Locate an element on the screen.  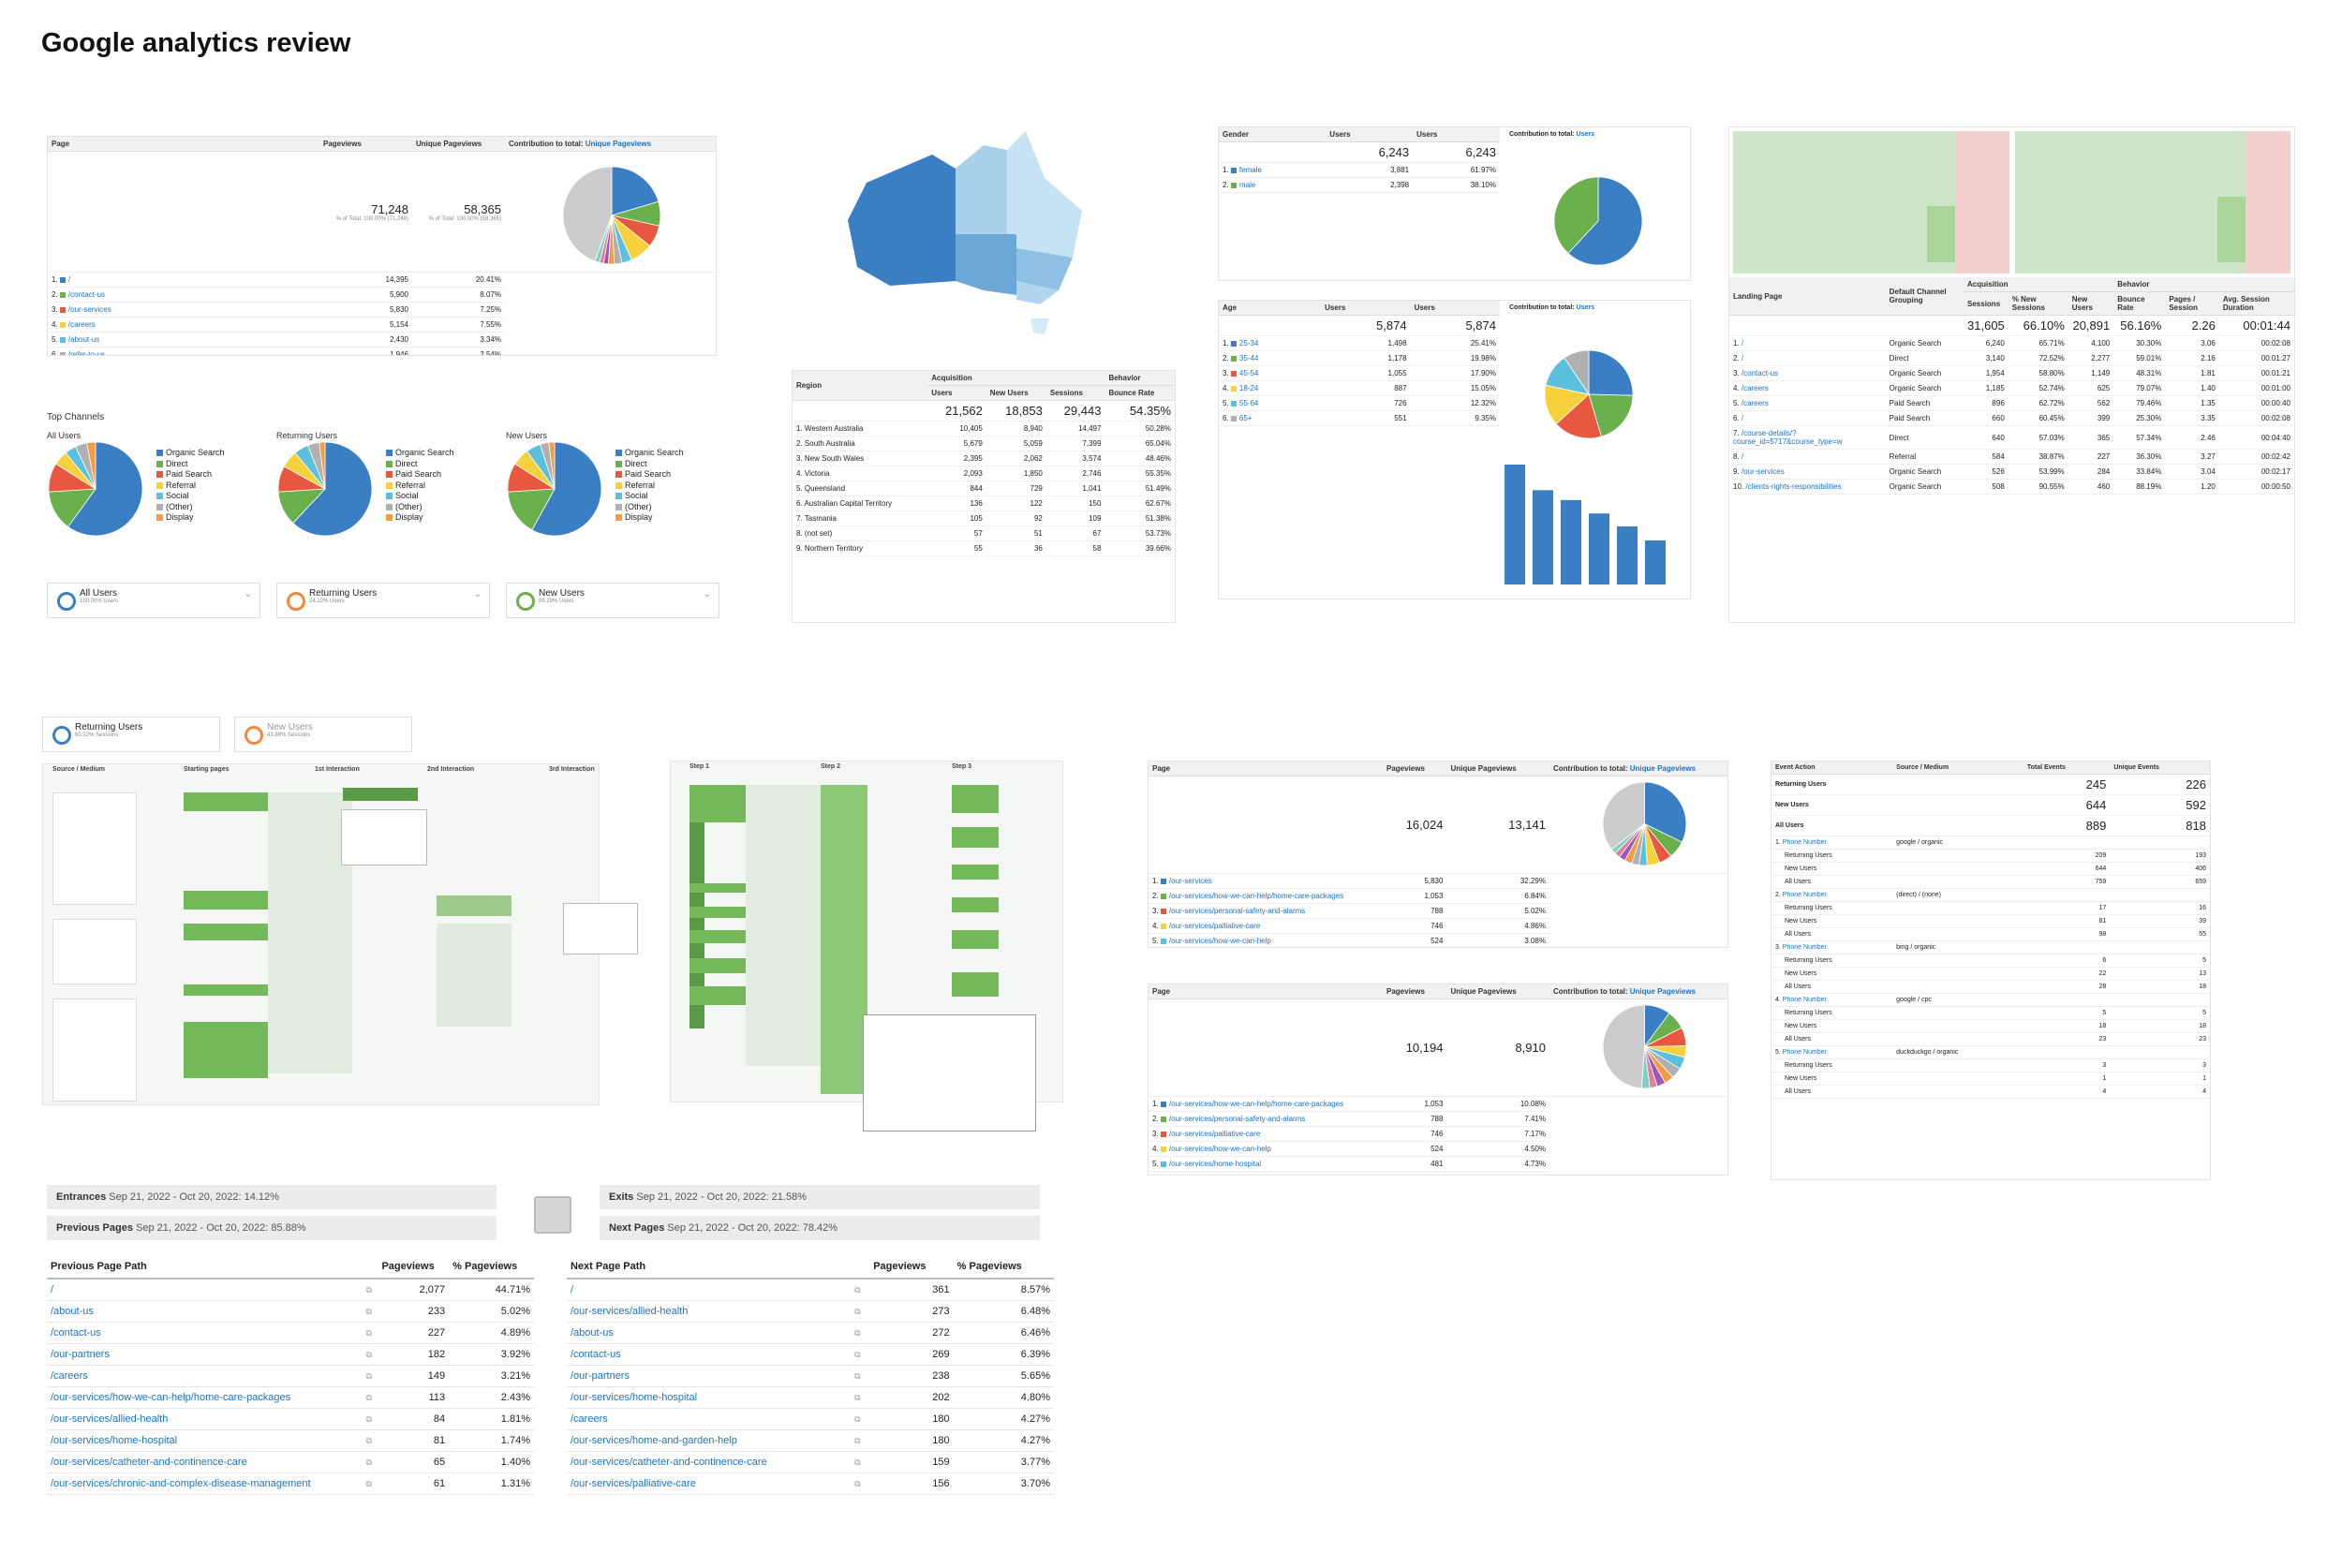
page-path-link: /our-services/home-hospital is located at coordinates (709, 1397).